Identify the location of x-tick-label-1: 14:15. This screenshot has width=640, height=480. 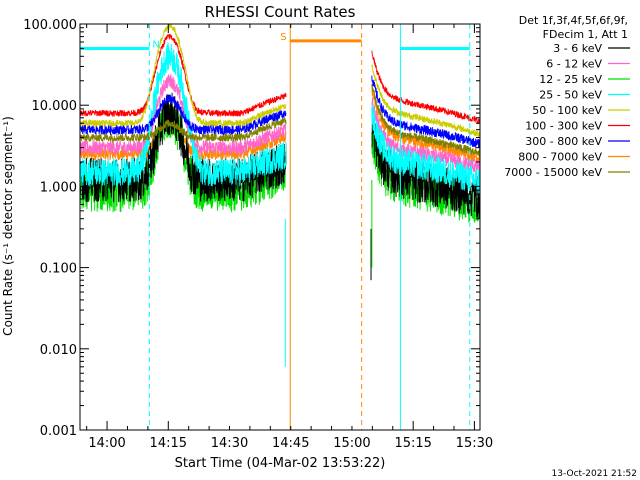
(168, 443).